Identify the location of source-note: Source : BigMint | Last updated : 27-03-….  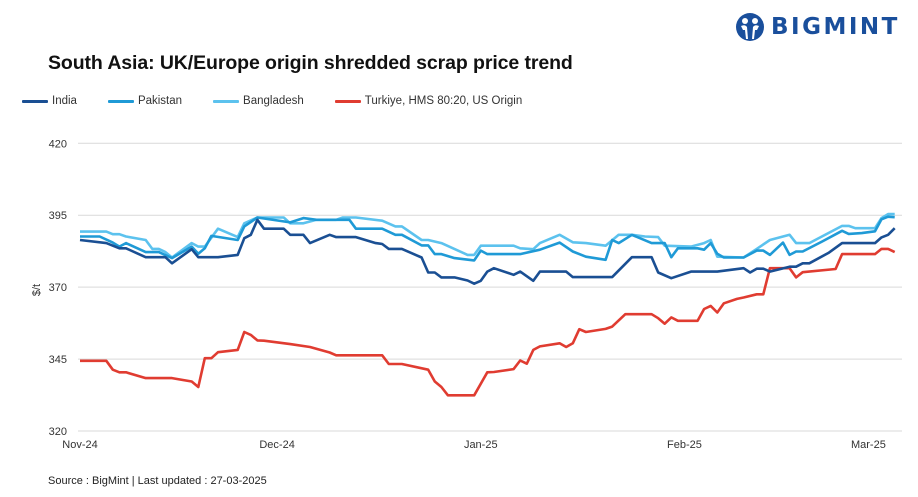
(157, 481).